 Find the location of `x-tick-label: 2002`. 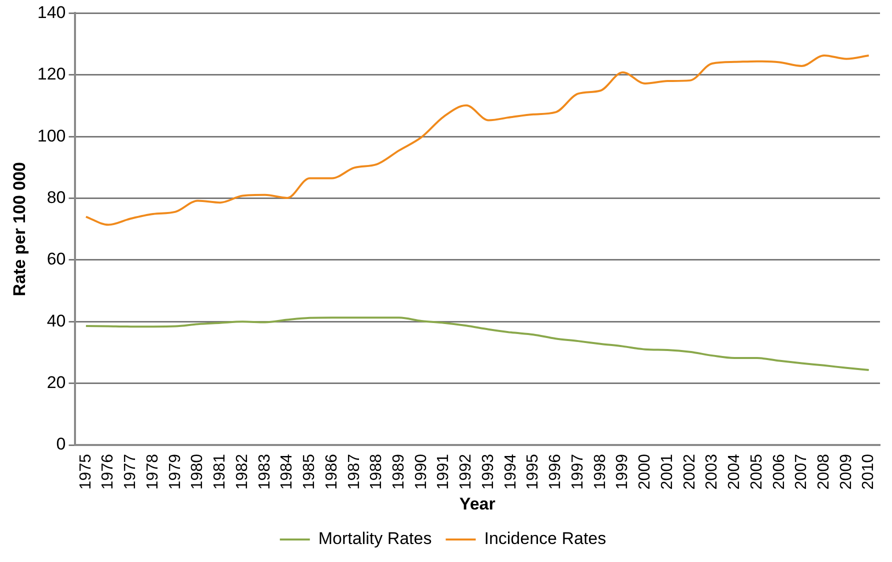

x-tick-label: 2002 is located at coordinates (689, 472).